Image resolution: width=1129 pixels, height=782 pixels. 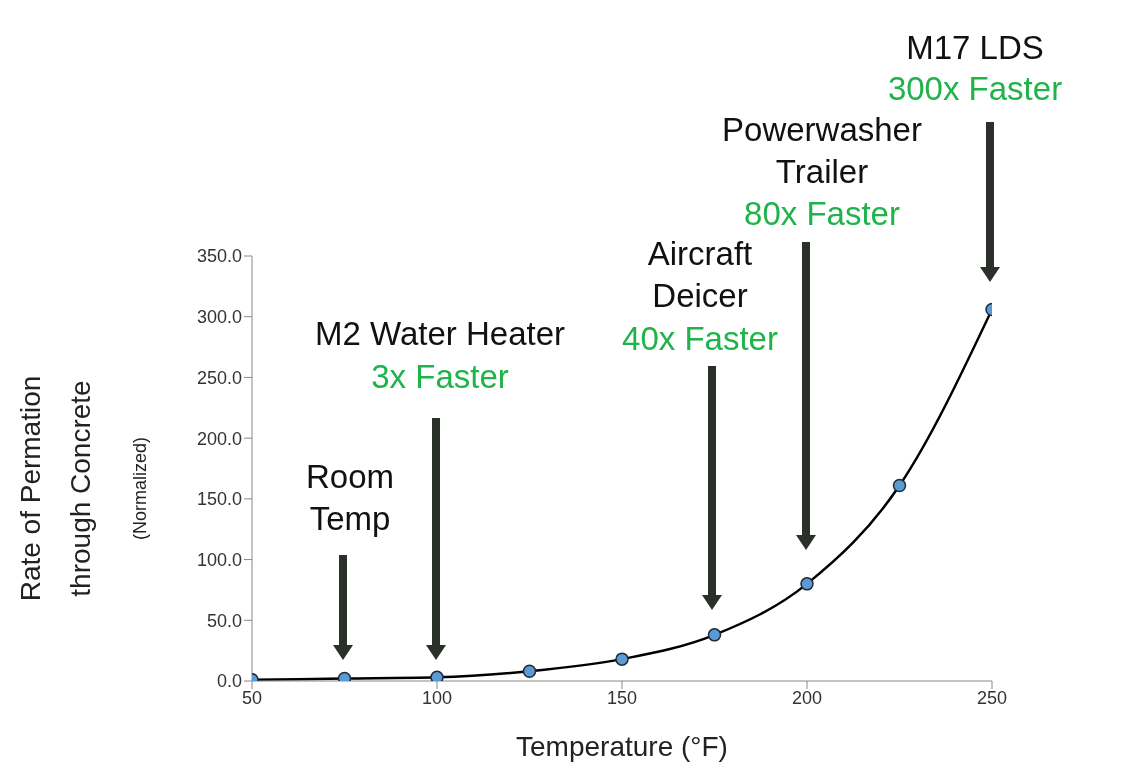 What do you see at coordinates (822, 213) in the screenshot?
I see `text: 80x Faster` at bounding box center [822, 213].